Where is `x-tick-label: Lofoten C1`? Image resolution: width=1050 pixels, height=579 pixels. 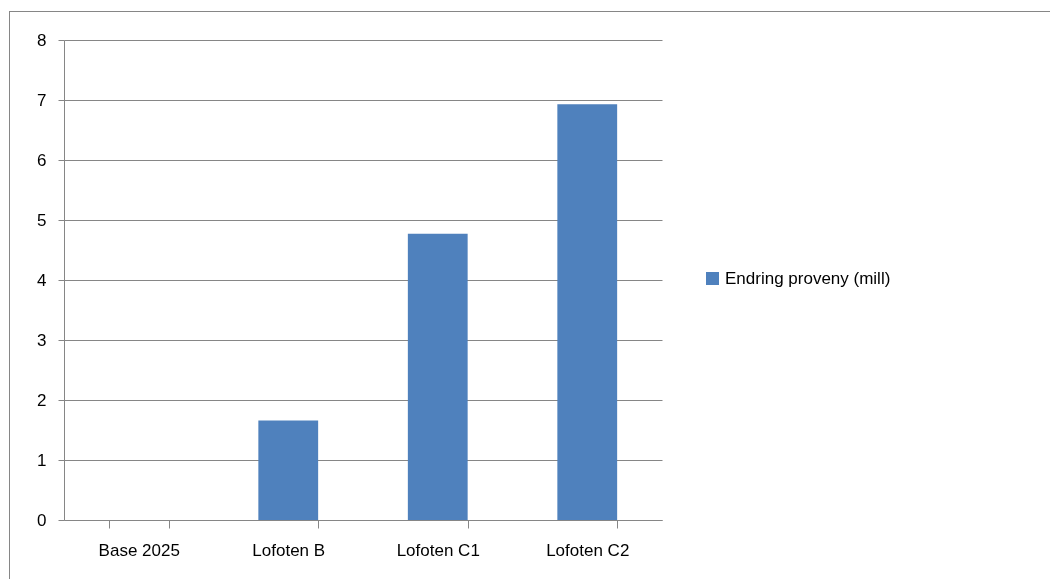 x-tick-label: Lofoten C1 is located at coordinates (438, 550).